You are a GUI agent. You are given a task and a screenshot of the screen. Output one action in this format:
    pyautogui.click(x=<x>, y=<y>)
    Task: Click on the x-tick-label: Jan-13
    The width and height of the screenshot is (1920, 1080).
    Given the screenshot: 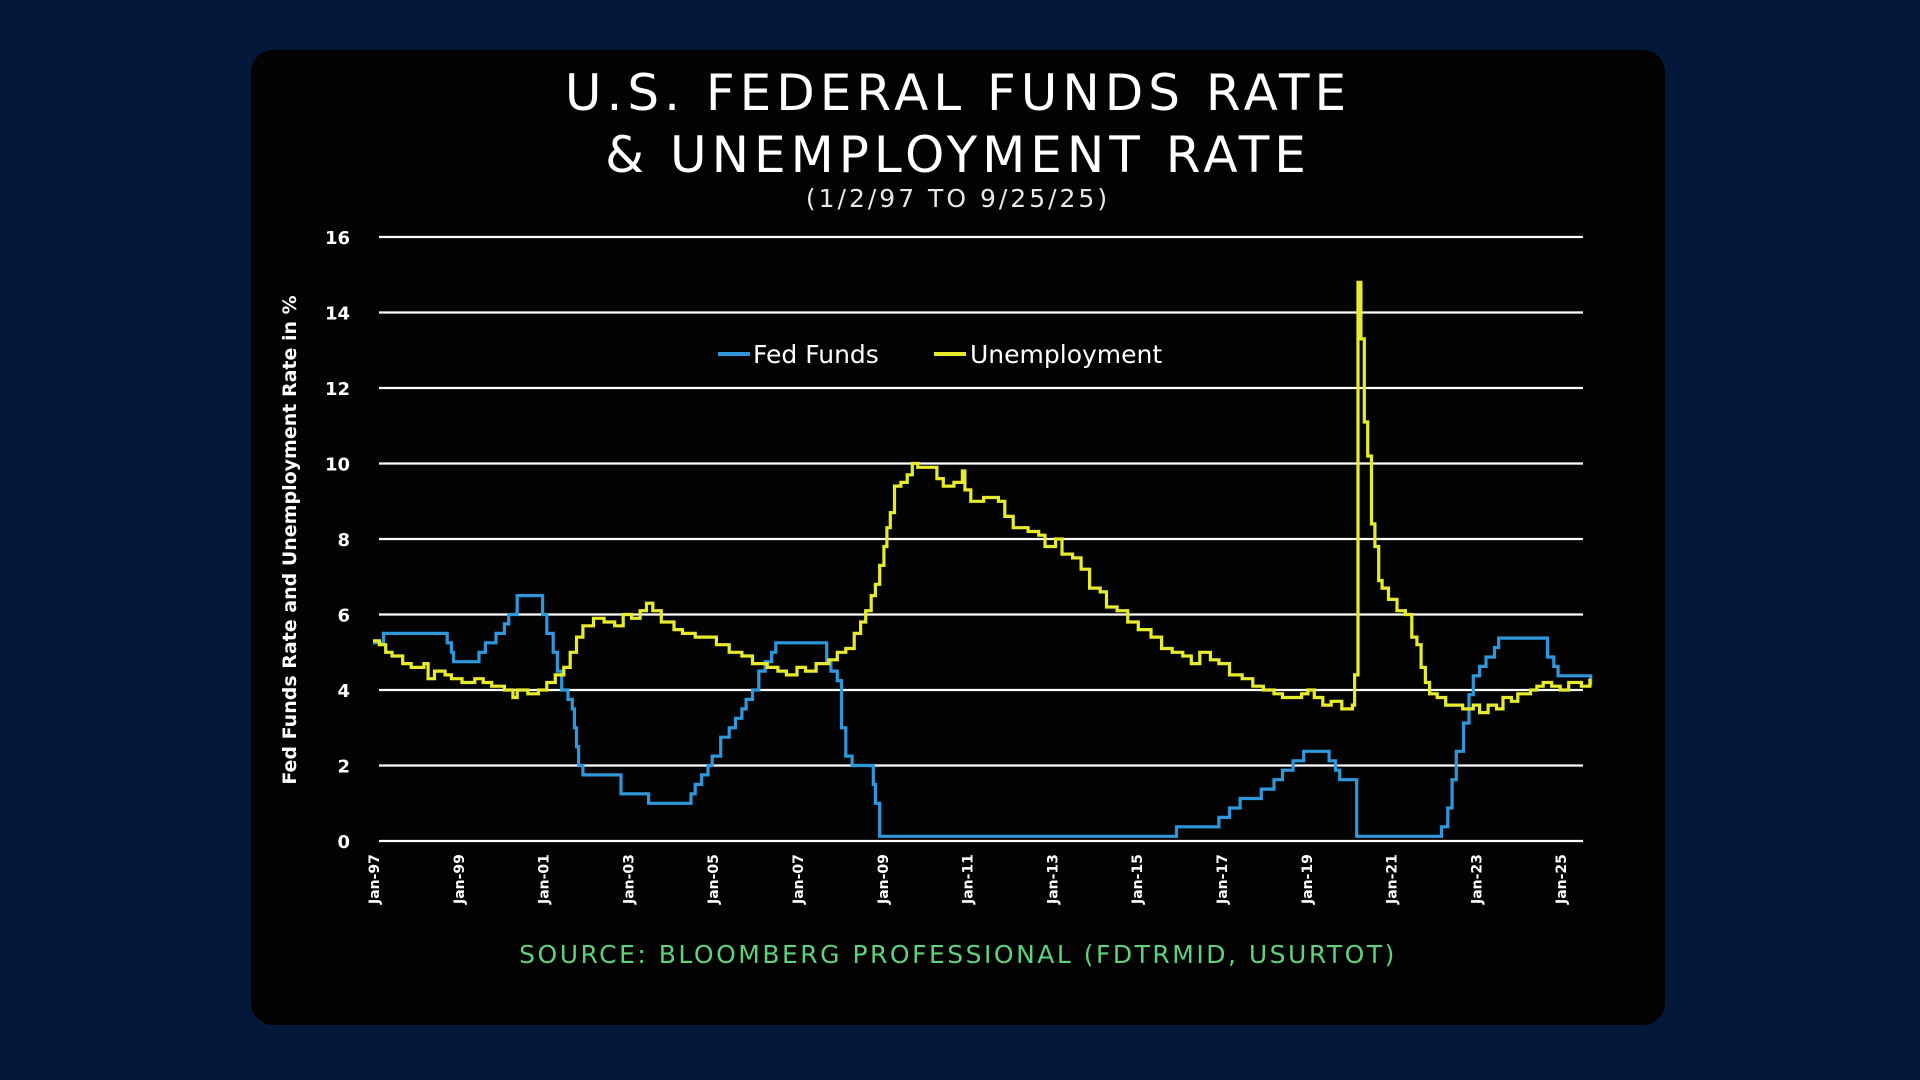 What is the action you would take?
    pyautogui.click(x=1053, y=879)
    